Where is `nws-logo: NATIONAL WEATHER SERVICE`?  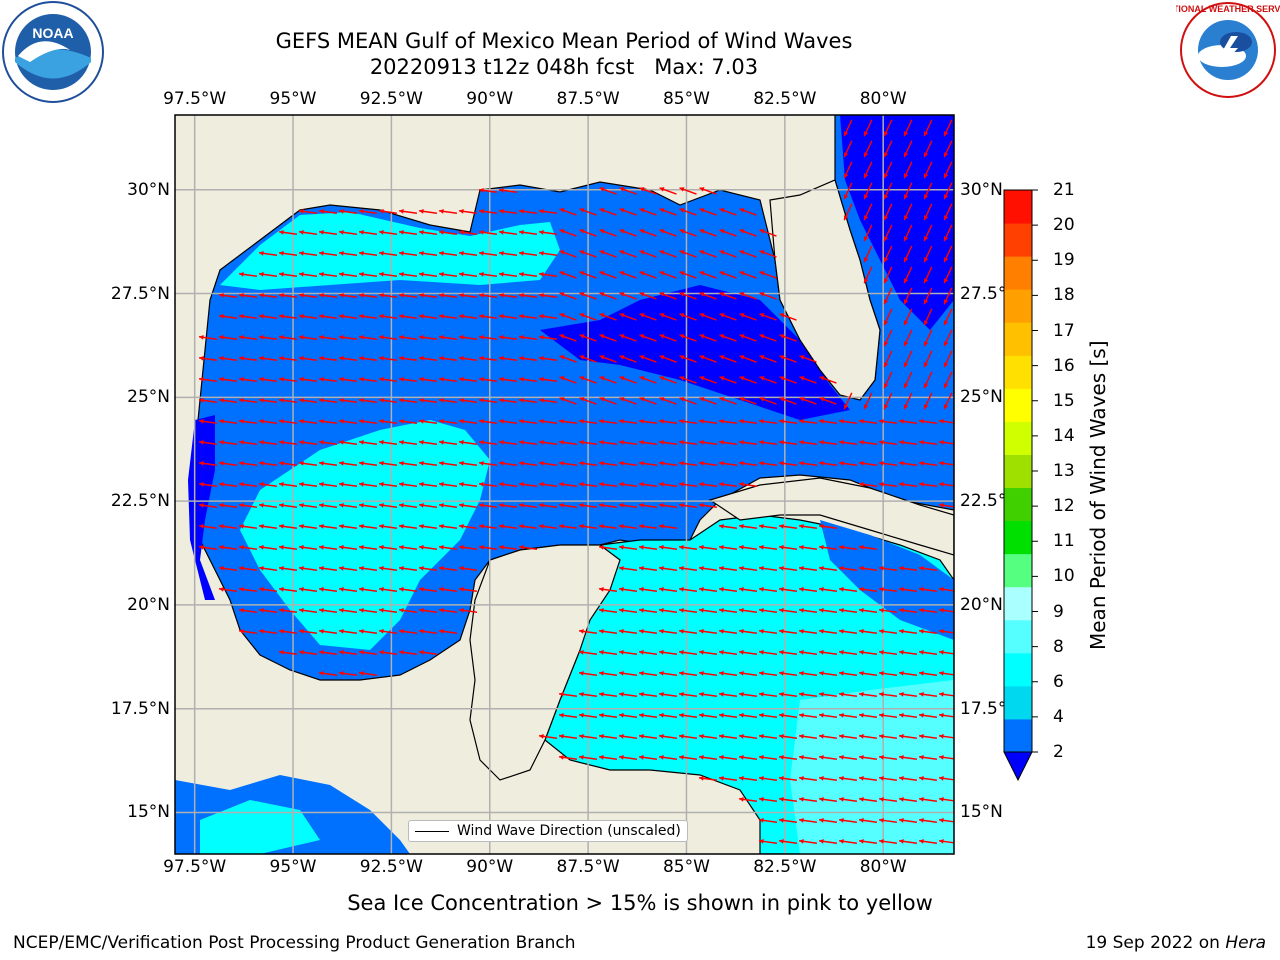
nws-logo: NATIONAL WEATHER SERVICE is located at coordinates (1220, 50).